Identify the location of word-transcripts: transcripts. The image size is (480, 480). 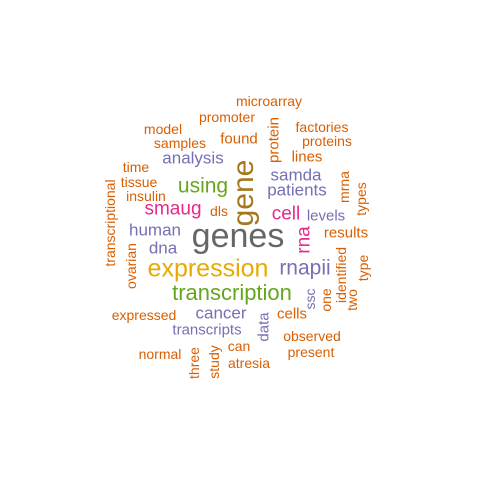
(207, 330).